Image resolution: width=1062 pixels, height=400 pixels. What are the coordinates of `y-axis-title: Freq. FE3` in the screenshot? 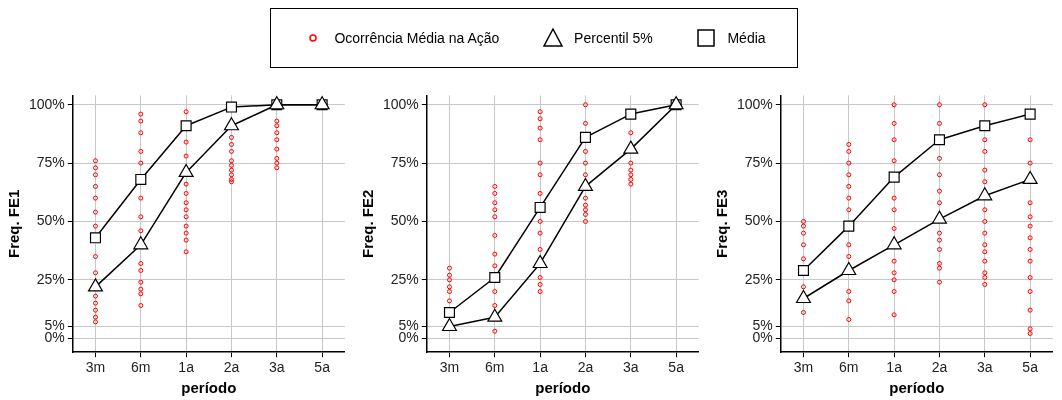 It's located at (722, 223).